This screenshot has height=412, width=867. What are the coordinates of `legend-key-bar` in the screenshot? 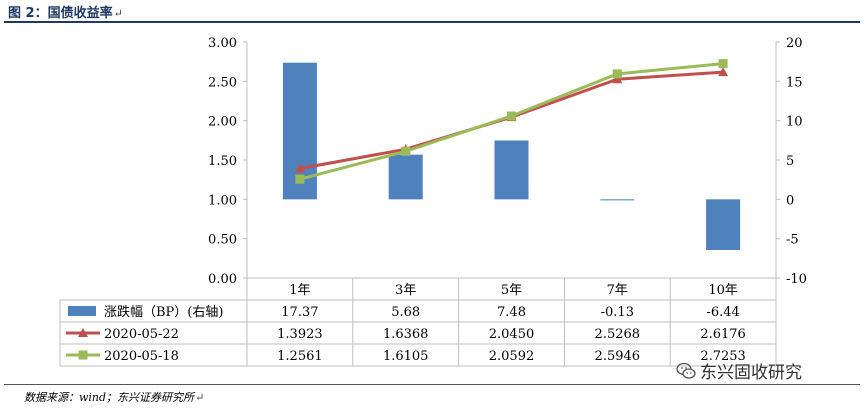 It's located at (82, 311).